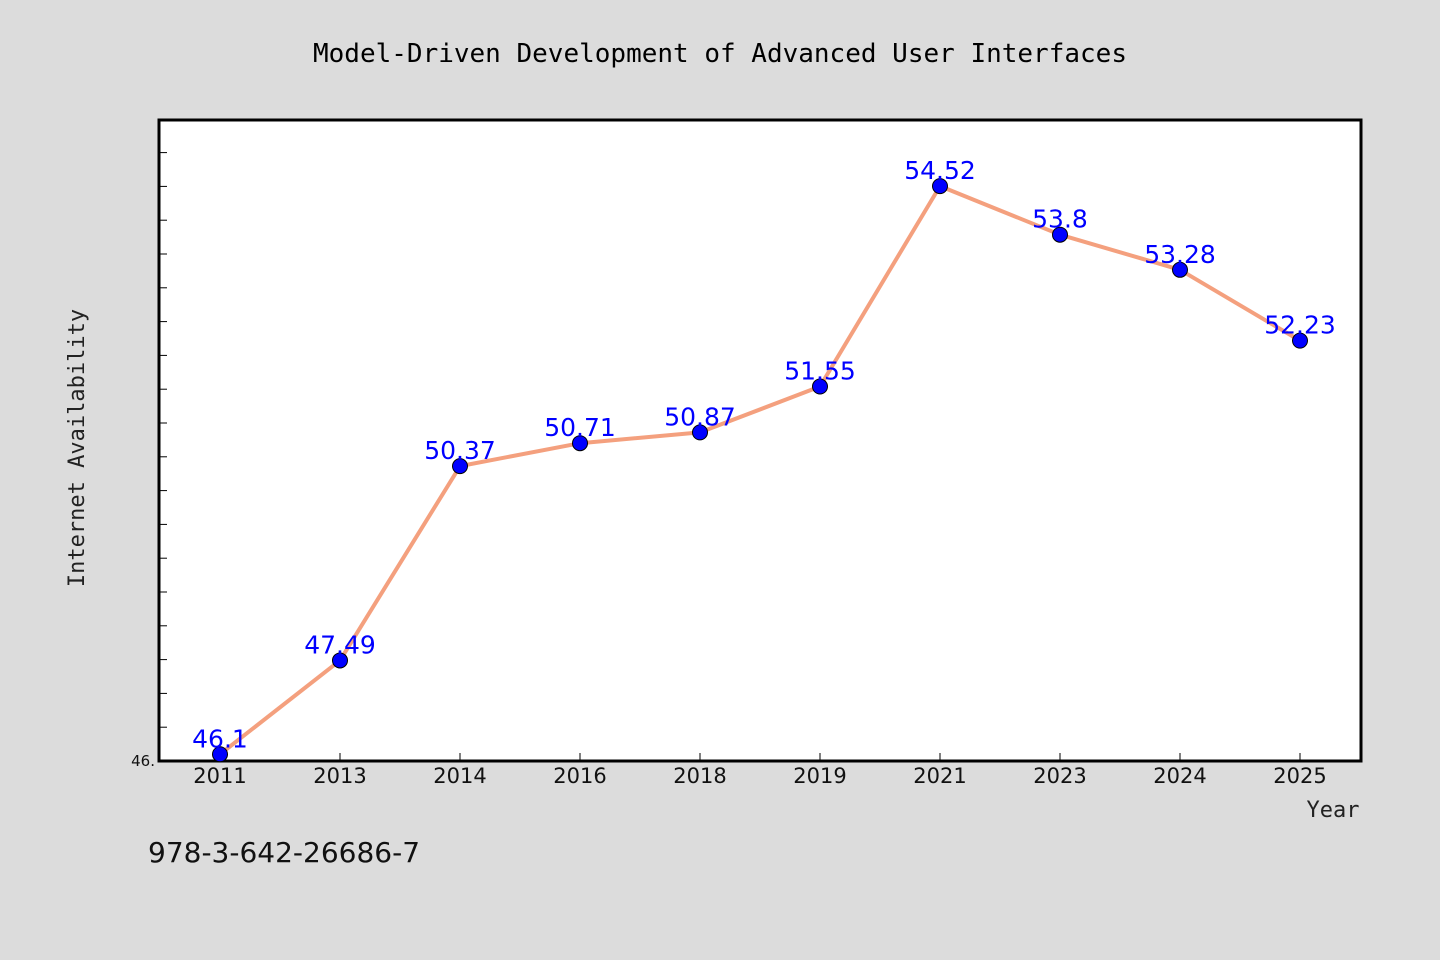 The width and height of the screenshot is (1440, 960). Describe the element at coordinates (340, 644) in the screenshot. I see `data-label: 47.49` at that location.